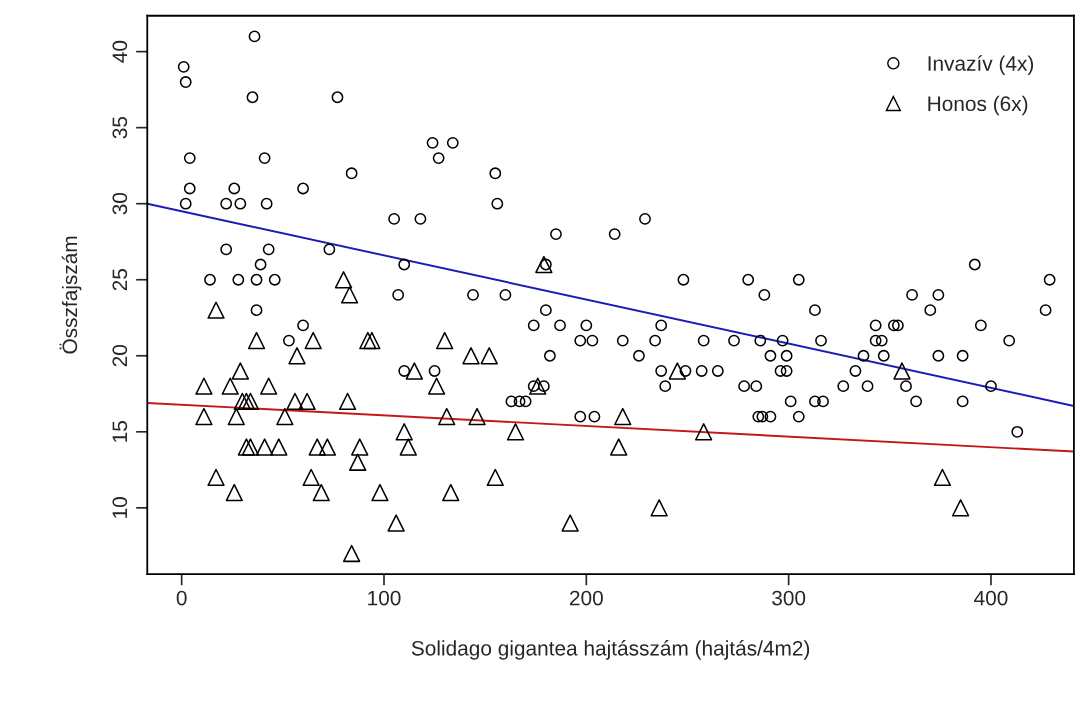 This screenshot has width=1075, height=715. I want to click on x-tick-label: 200, so click(586, 598).